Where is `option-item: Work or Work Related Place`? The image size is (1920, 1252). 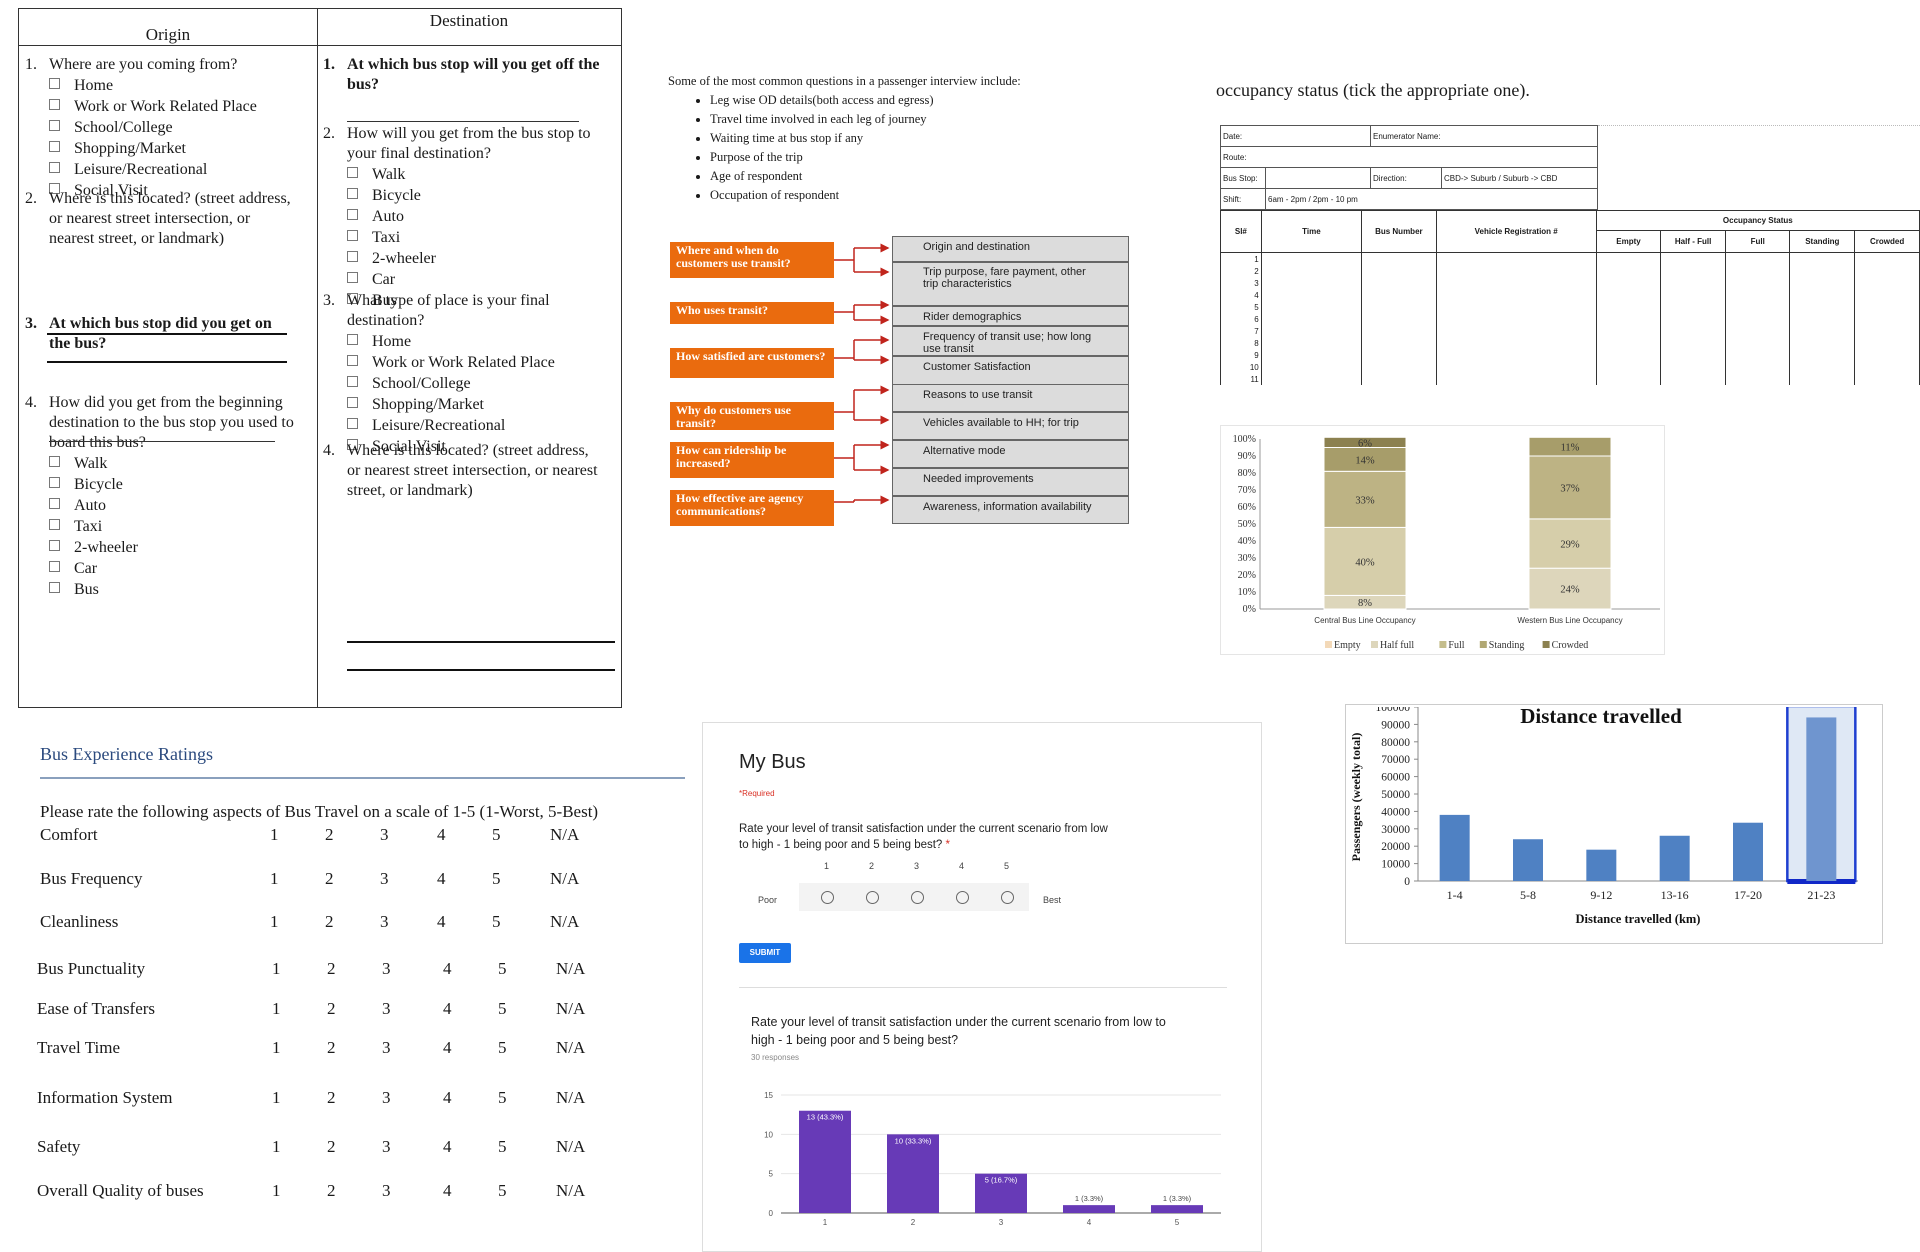 option-item: Work or Work Related Place is located at coordinates (464, 362).